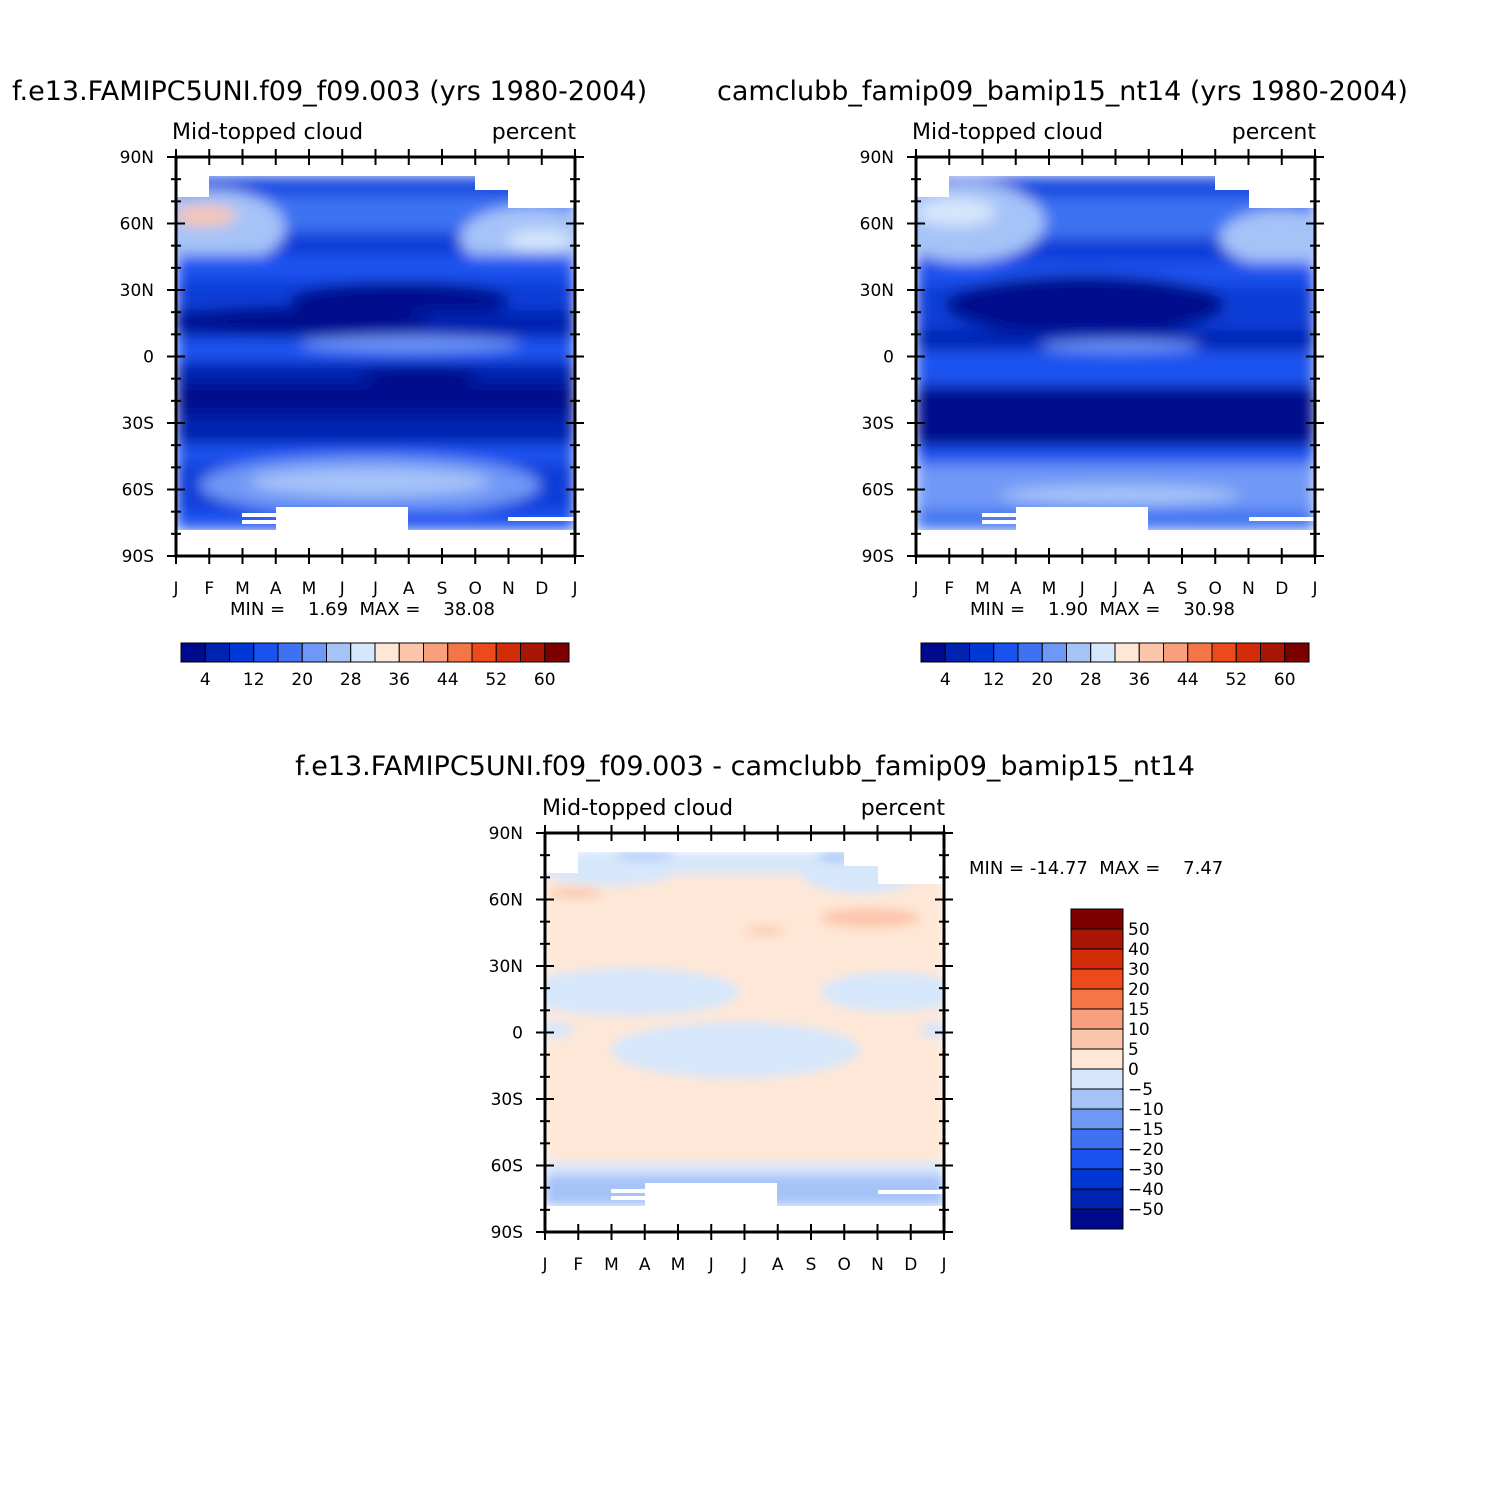  What do you see at coordinates (254, 680) in the screenshot?
I see `colorbar-label: 12` at bounding box center [254, 680].